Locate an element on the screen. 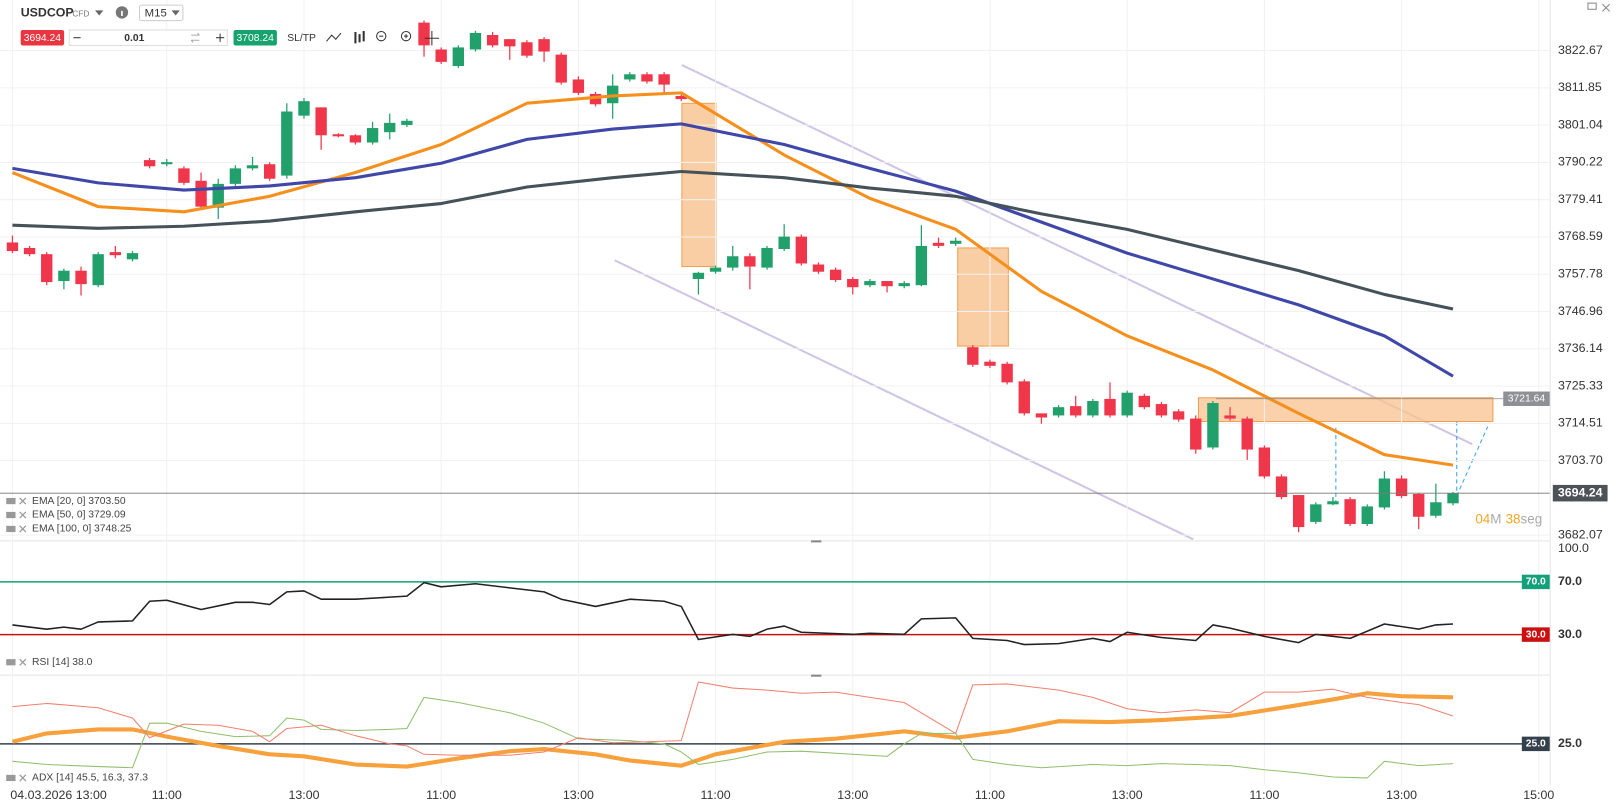 This screenshot has width=1620, height=811. market: CFD is located at coordinates (80, 14).